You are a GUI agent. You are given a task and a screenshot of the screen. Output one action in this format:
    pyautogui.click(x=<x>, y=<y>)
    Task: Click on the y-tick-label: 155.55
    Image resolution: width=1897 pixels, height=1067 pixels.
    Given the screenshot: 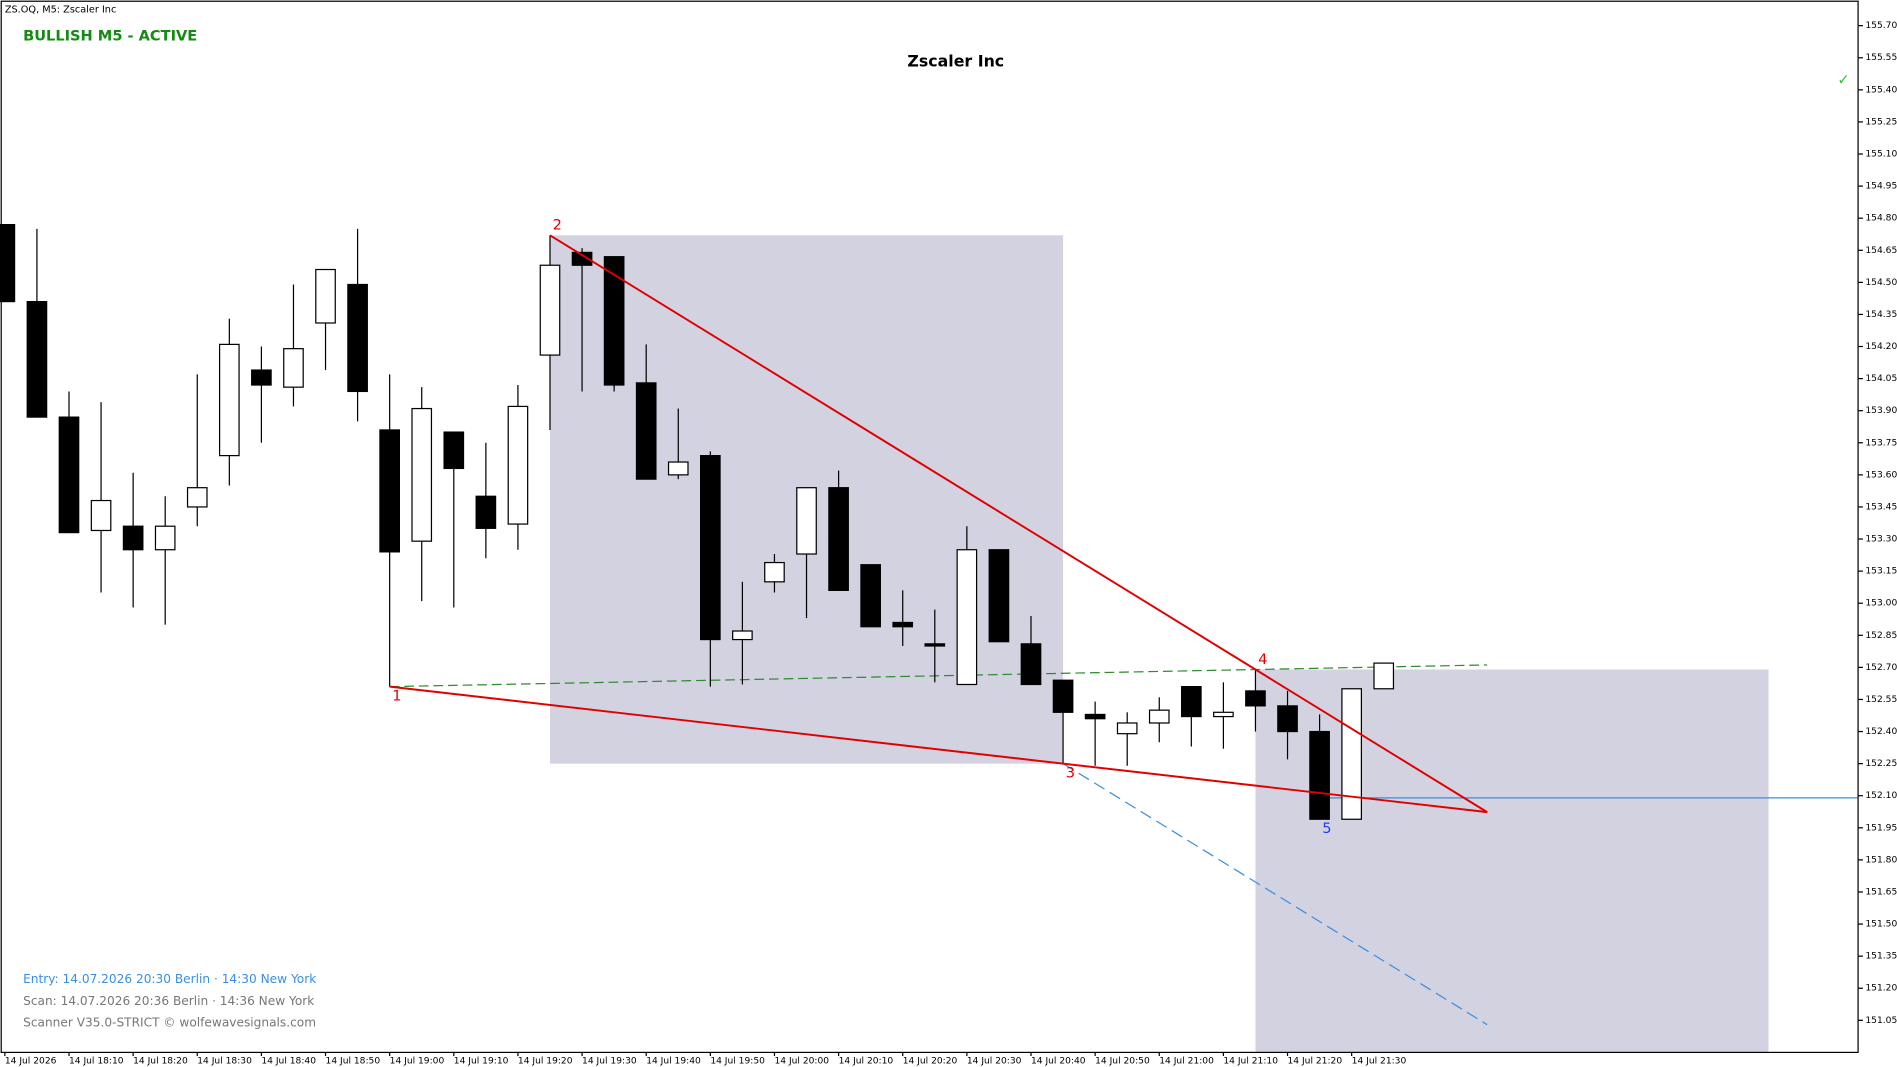 What is the action you would take?
    pyautogui.click(x=1881, y=58)
    